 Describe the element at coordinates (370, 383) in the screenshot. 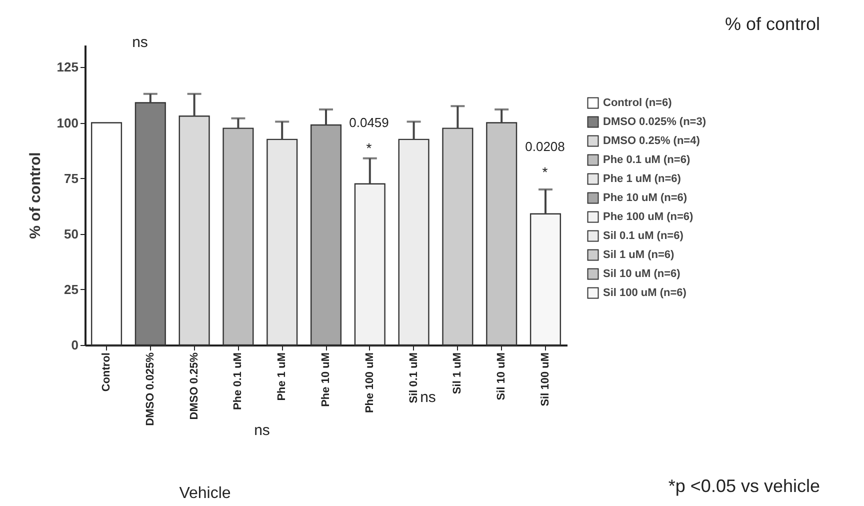

I see `x-tick-label: Phe 100 uM` at that location.